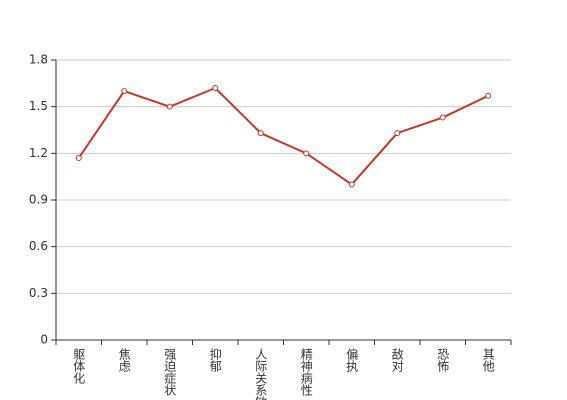 The width and height of the screenshot is (567, 400). Describe the element at coordinates (38, 106) in the screenshot. I see `y-tick-label: 1.5` at that location.